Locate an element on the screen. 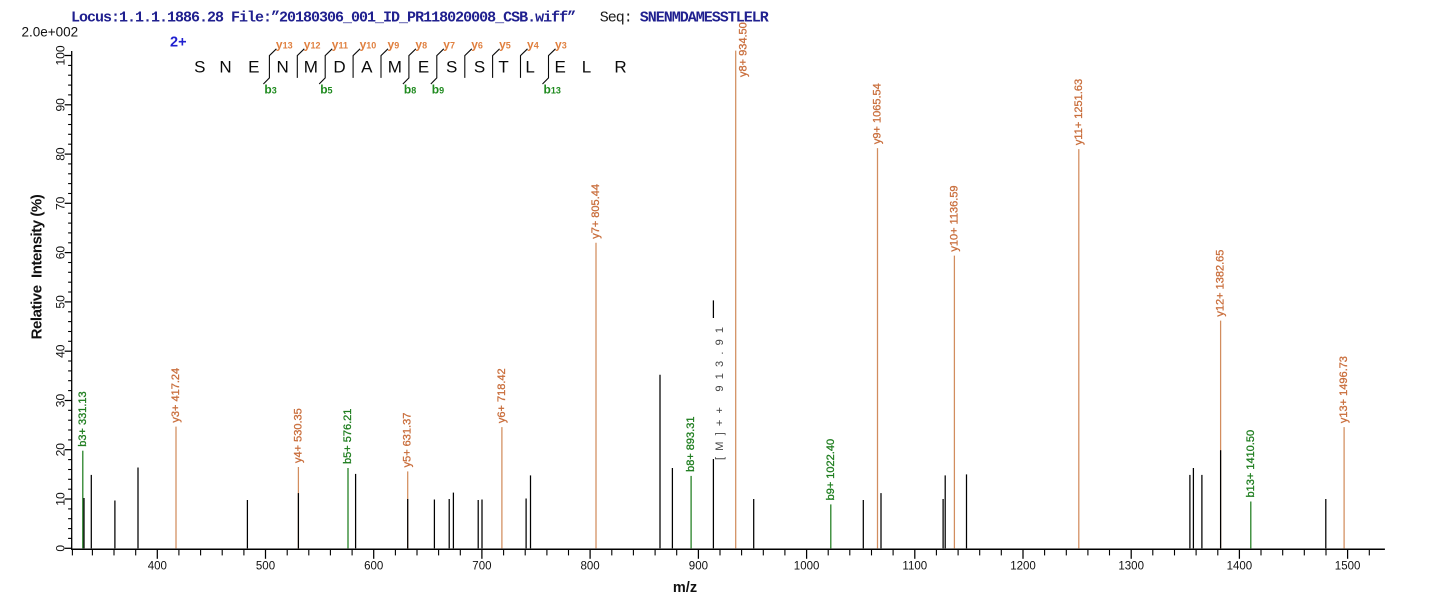  svg-text: b8 is located at coordinates (410, 90).